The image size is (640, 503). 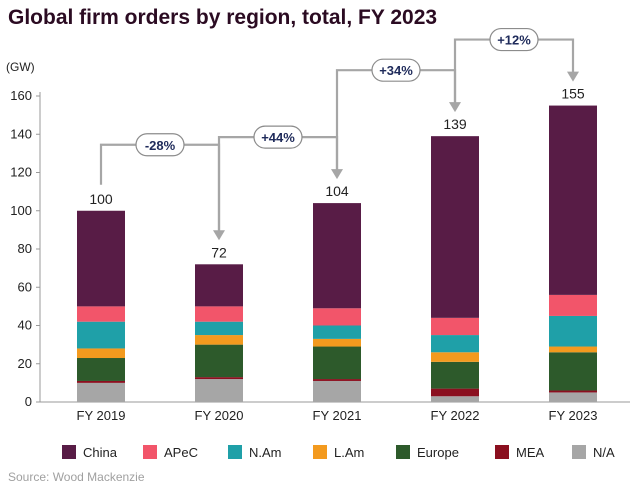 I want to click on legend-label: China, so click(x=100, y=452).